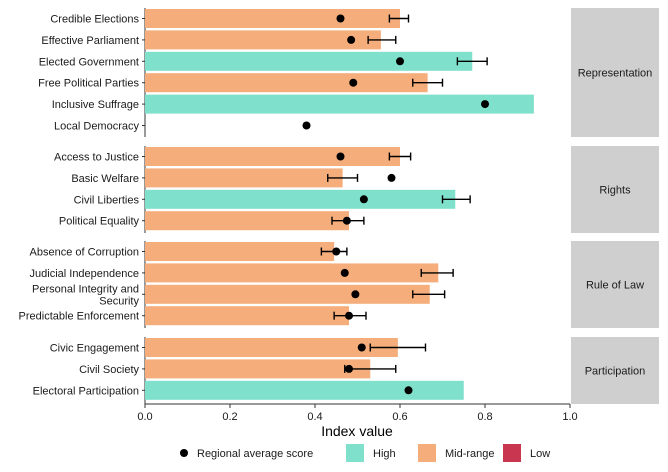  What do you see at coordinates (512, 453) in the screenshot?
I see `legend-swatch-low` at bounding box center [512, 453].